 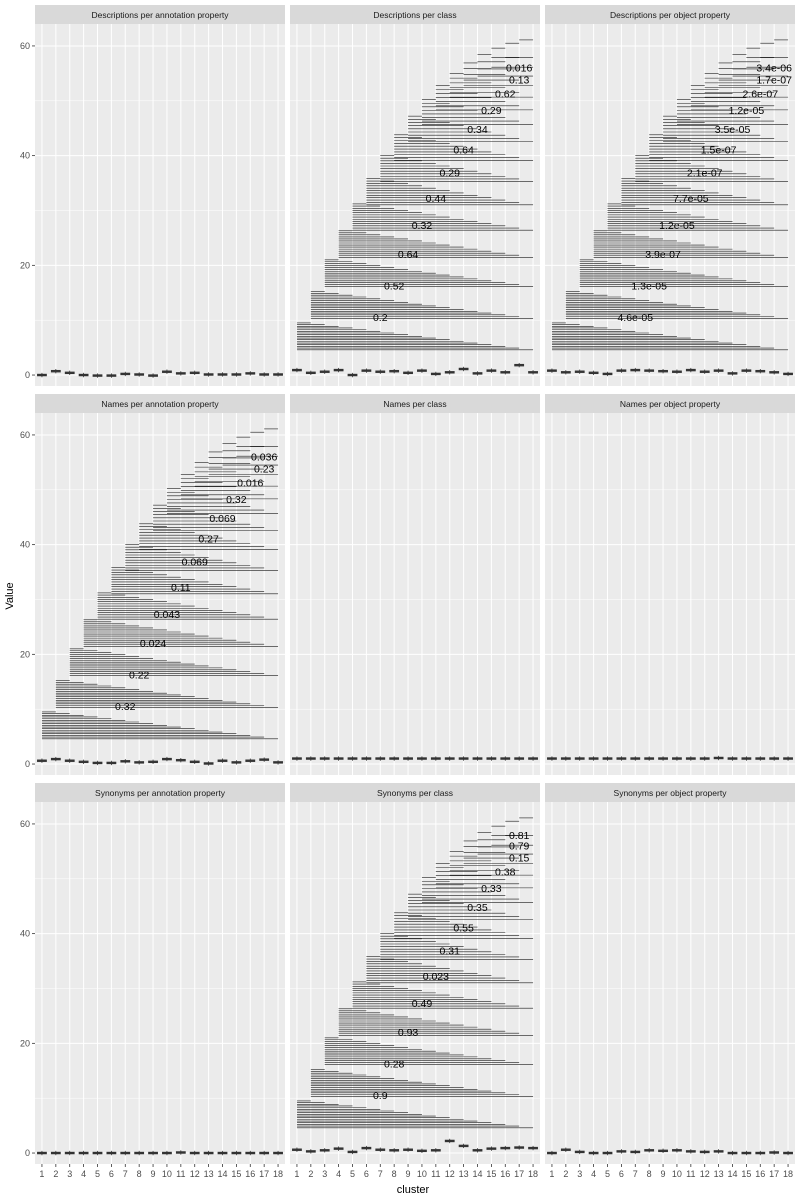 I want to click on p-value-label: 0.55, so click(x=463, y=929).